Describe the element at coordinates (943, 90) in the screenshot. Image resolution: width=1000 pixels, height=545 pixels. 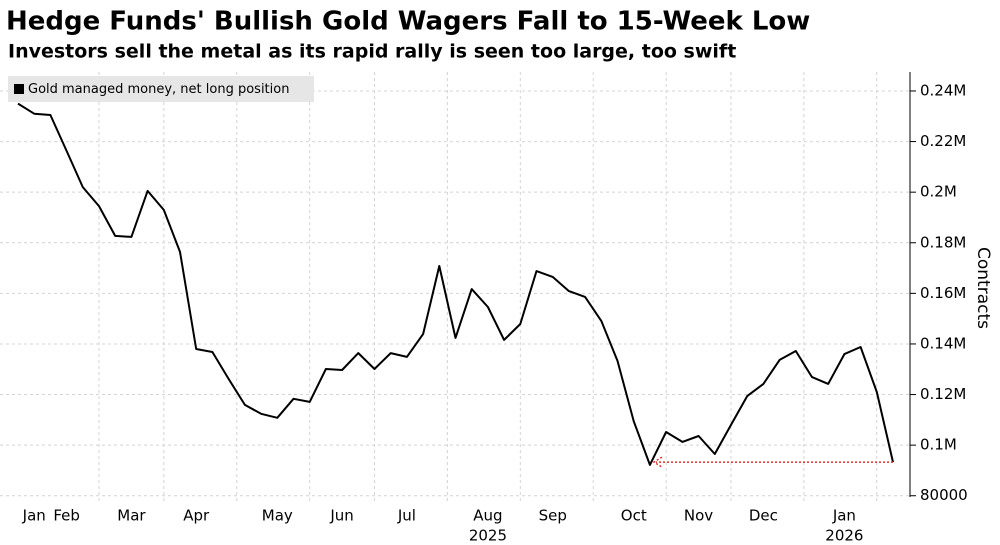
I see `y-tick-label: 0.24M` at that location.